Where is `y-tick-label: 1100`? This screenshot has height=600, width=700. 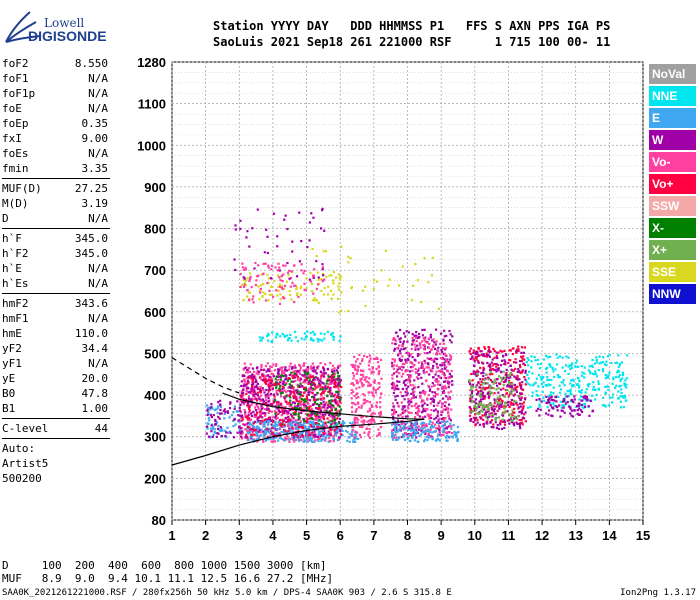
y-tick-label: 1100 is located at coordinates (152, 104).